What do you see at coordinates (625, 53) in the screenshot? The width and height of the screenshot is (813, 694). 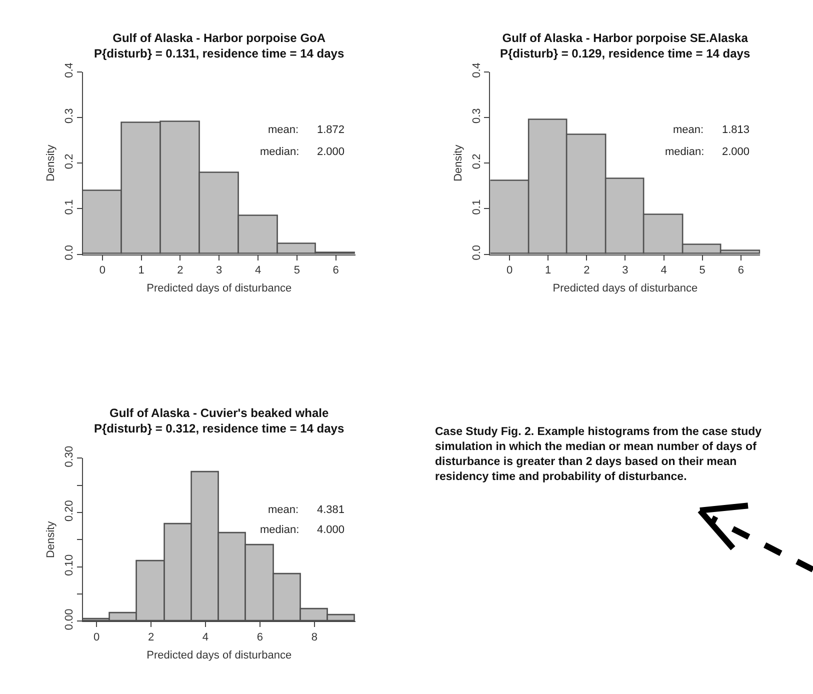 I see `chart-subtitle: P{disturb} = 0.129, residence time = 14 days` at bounding box center [625, 53].